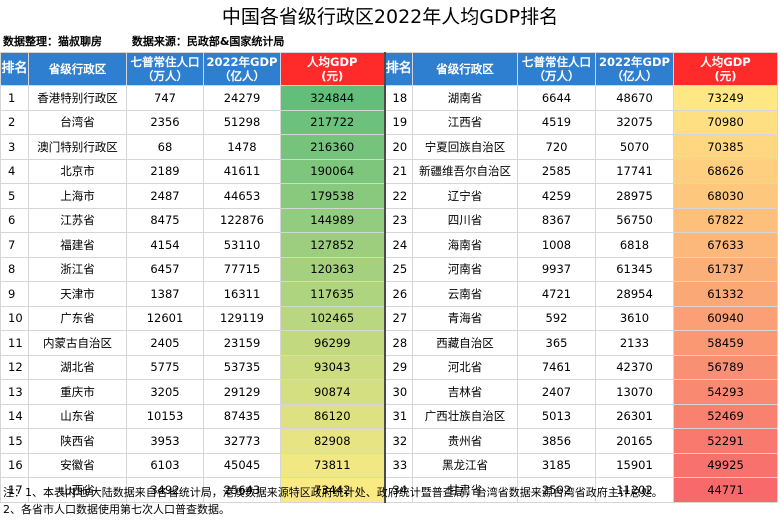  Describe the element at coordinates (333, 147) in the screenshot. I see `per-capita-gdp-cell: 216360` at that location.